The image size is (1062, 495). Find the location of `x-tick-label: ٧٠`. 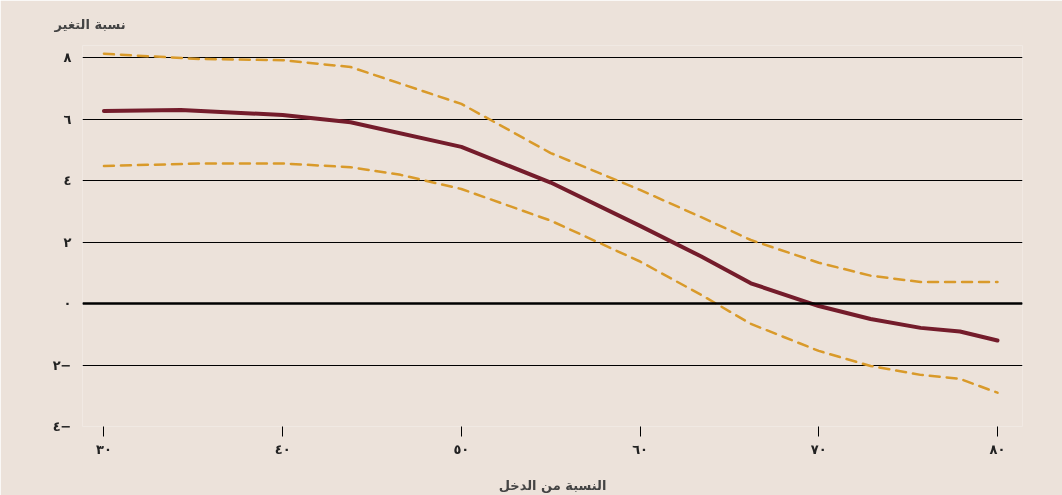

x-tick-label: ٧٠ is located at coordinates (818, 449).